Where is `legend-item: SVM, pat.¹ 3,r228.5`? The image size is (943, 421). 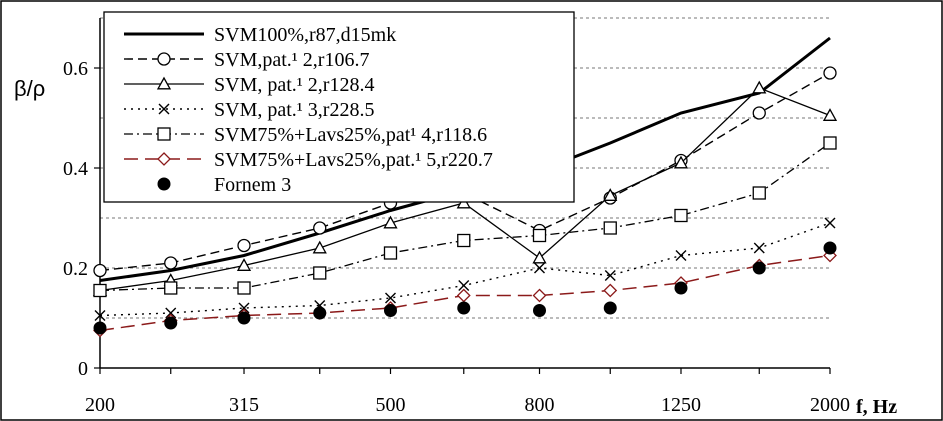
legend-item: SVM, pat.¹ 3,r228.5 is located at coordinates (249, 110).